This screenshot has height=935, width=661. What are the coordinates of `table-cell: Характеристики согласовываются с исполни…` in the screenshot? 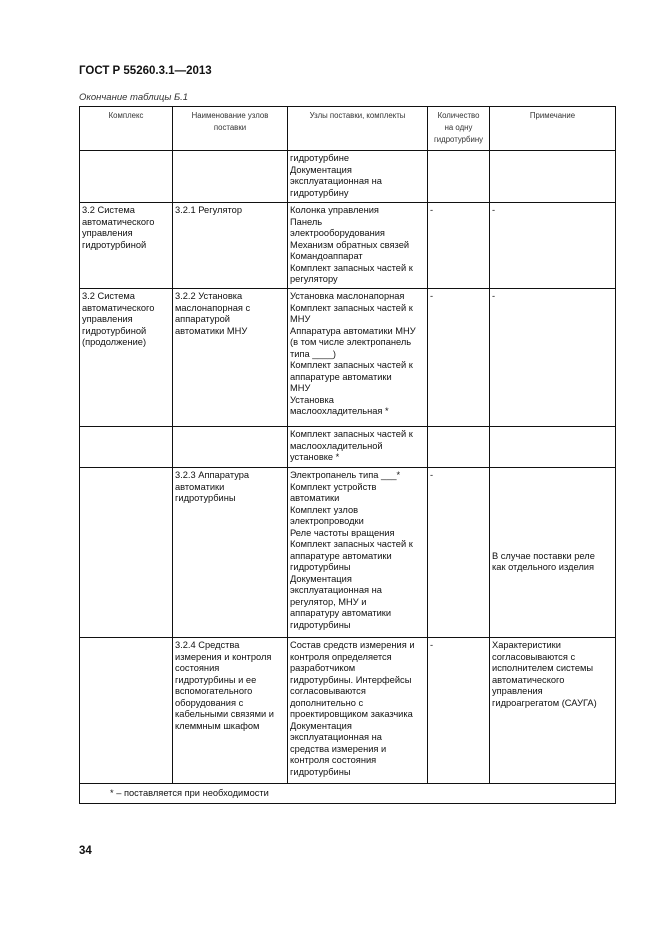 It's located at (552, 710).